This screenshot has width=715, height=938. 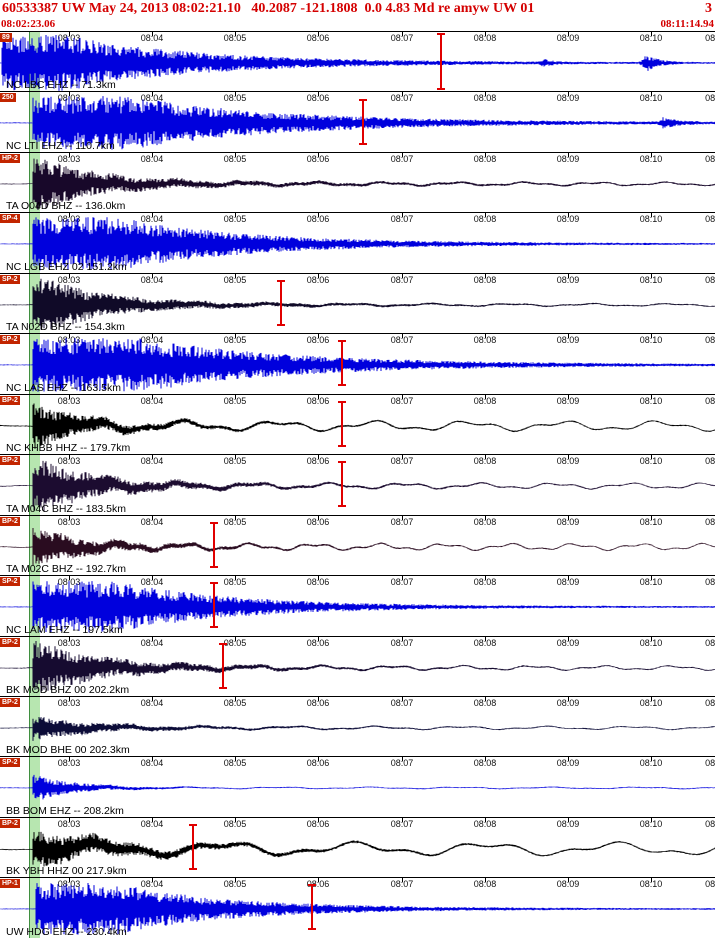 What do you see at coordinates (687, 24) in the screenshot?
I see `window-end-time: 08:11:14.94` at bounding box center [687, 24].